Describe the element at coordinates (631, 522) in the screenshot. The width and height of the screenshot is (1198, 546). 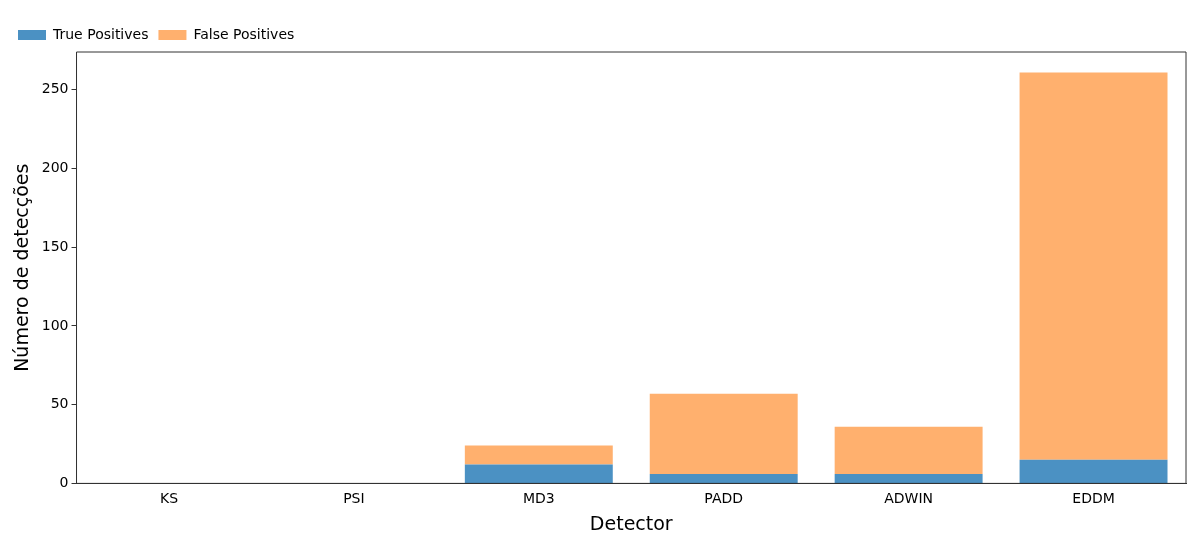
I see `x-axis-title: Detector` at that location.